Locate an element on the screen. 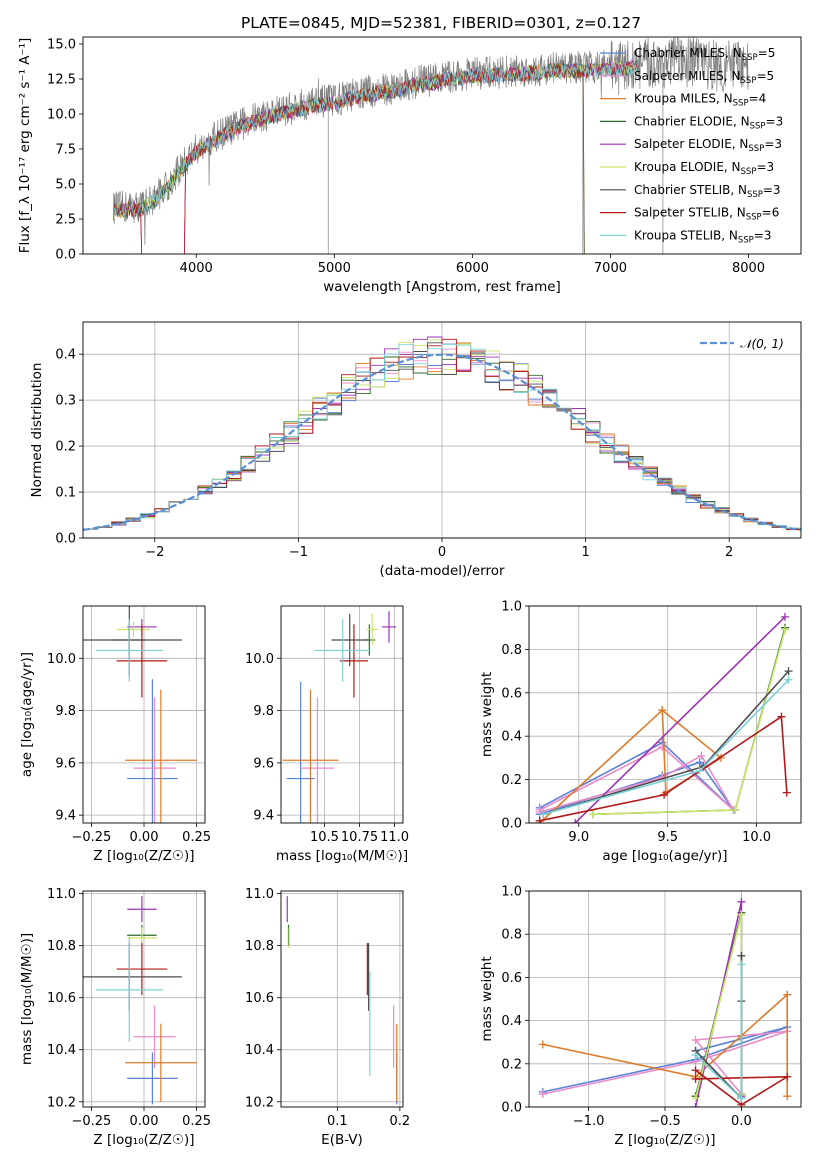 The width and height of the screenshot is (819, 1170). histogram-kroupa-stelib is located at coordinates (442, 438).